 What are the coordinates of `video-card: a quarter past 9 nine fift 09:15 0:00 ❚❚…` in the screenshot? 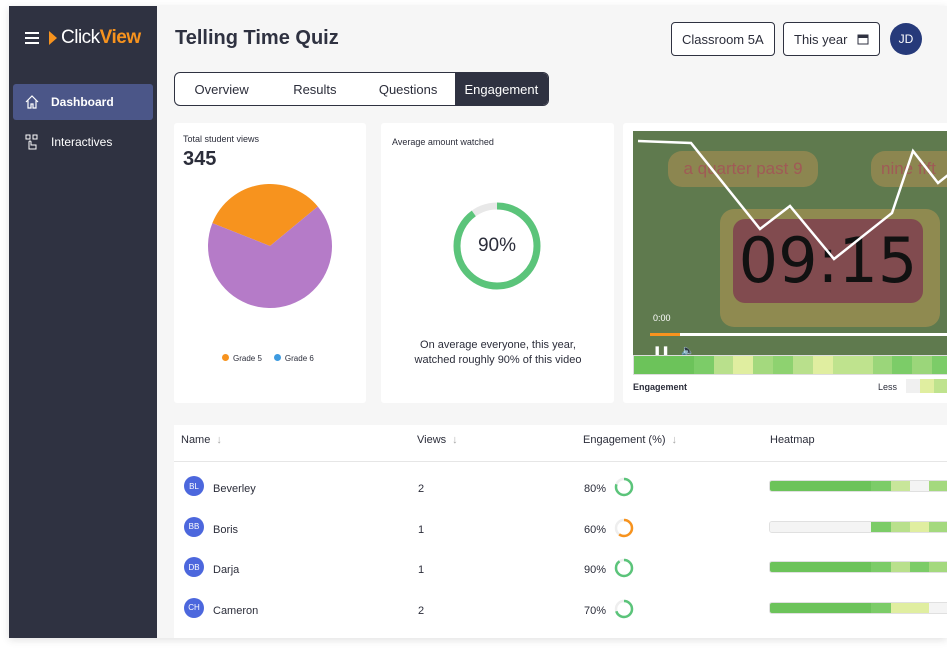 It's located at (785, 263).